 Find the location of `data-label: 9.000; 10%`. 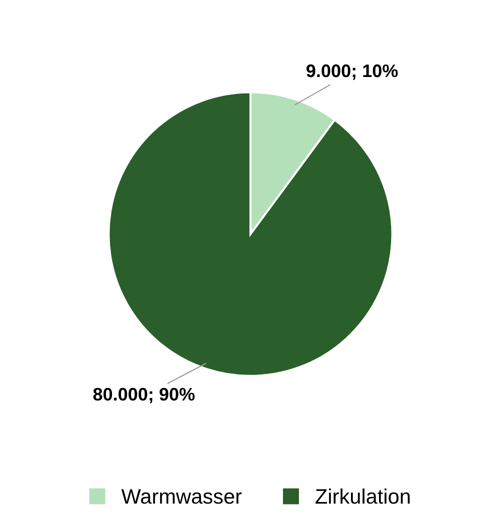

data-label: 9.000; 10% is located at coordinates (352, 72).